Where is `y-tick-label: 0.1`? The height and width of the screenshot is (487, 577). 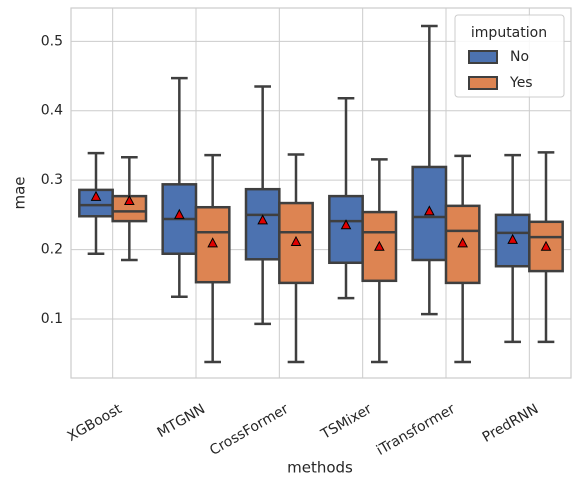 y-tick-label: 0.1 is located at coordinates (52, 319).